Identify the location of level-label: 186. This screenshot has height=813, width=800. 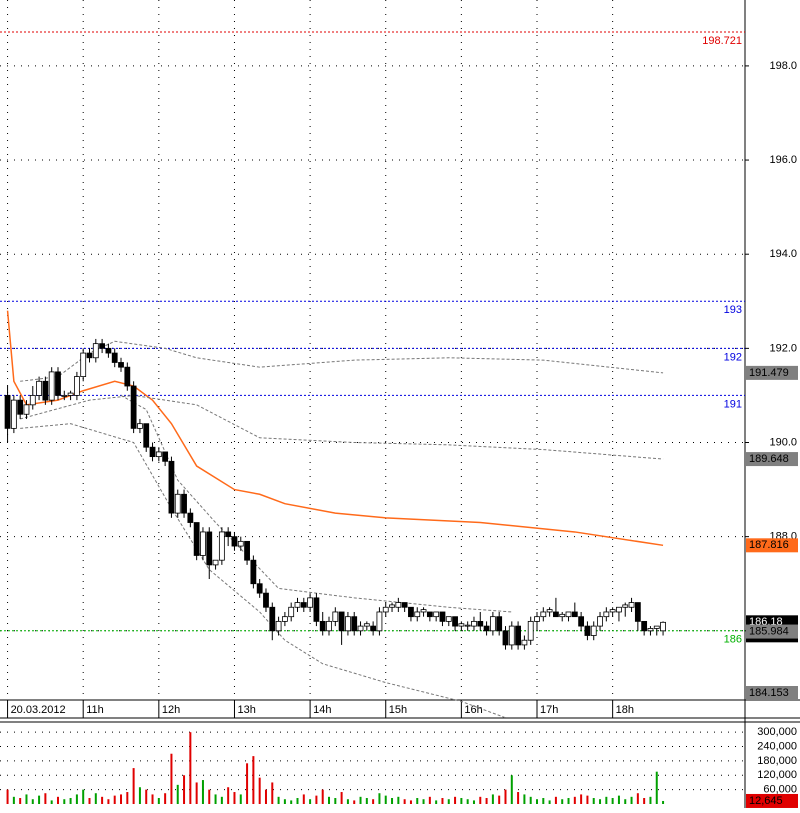
(733, 640).